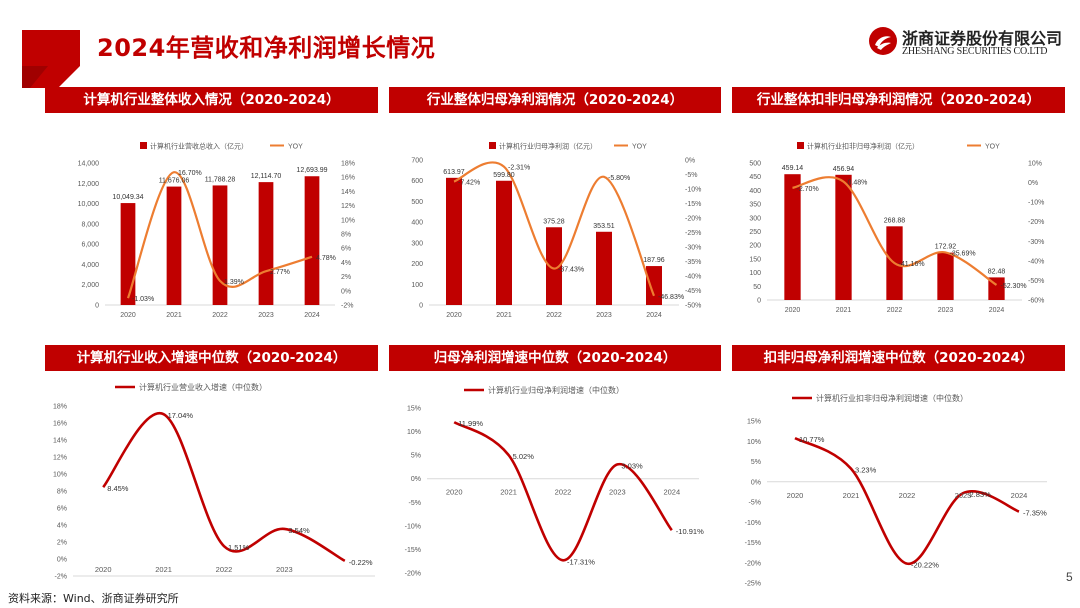 This screenshot has height=608, width=1080. Describe the element at coordinates (266, 48) in the screenshot. I see `page-title: 2024年营收和净利润增长情况` at that location.